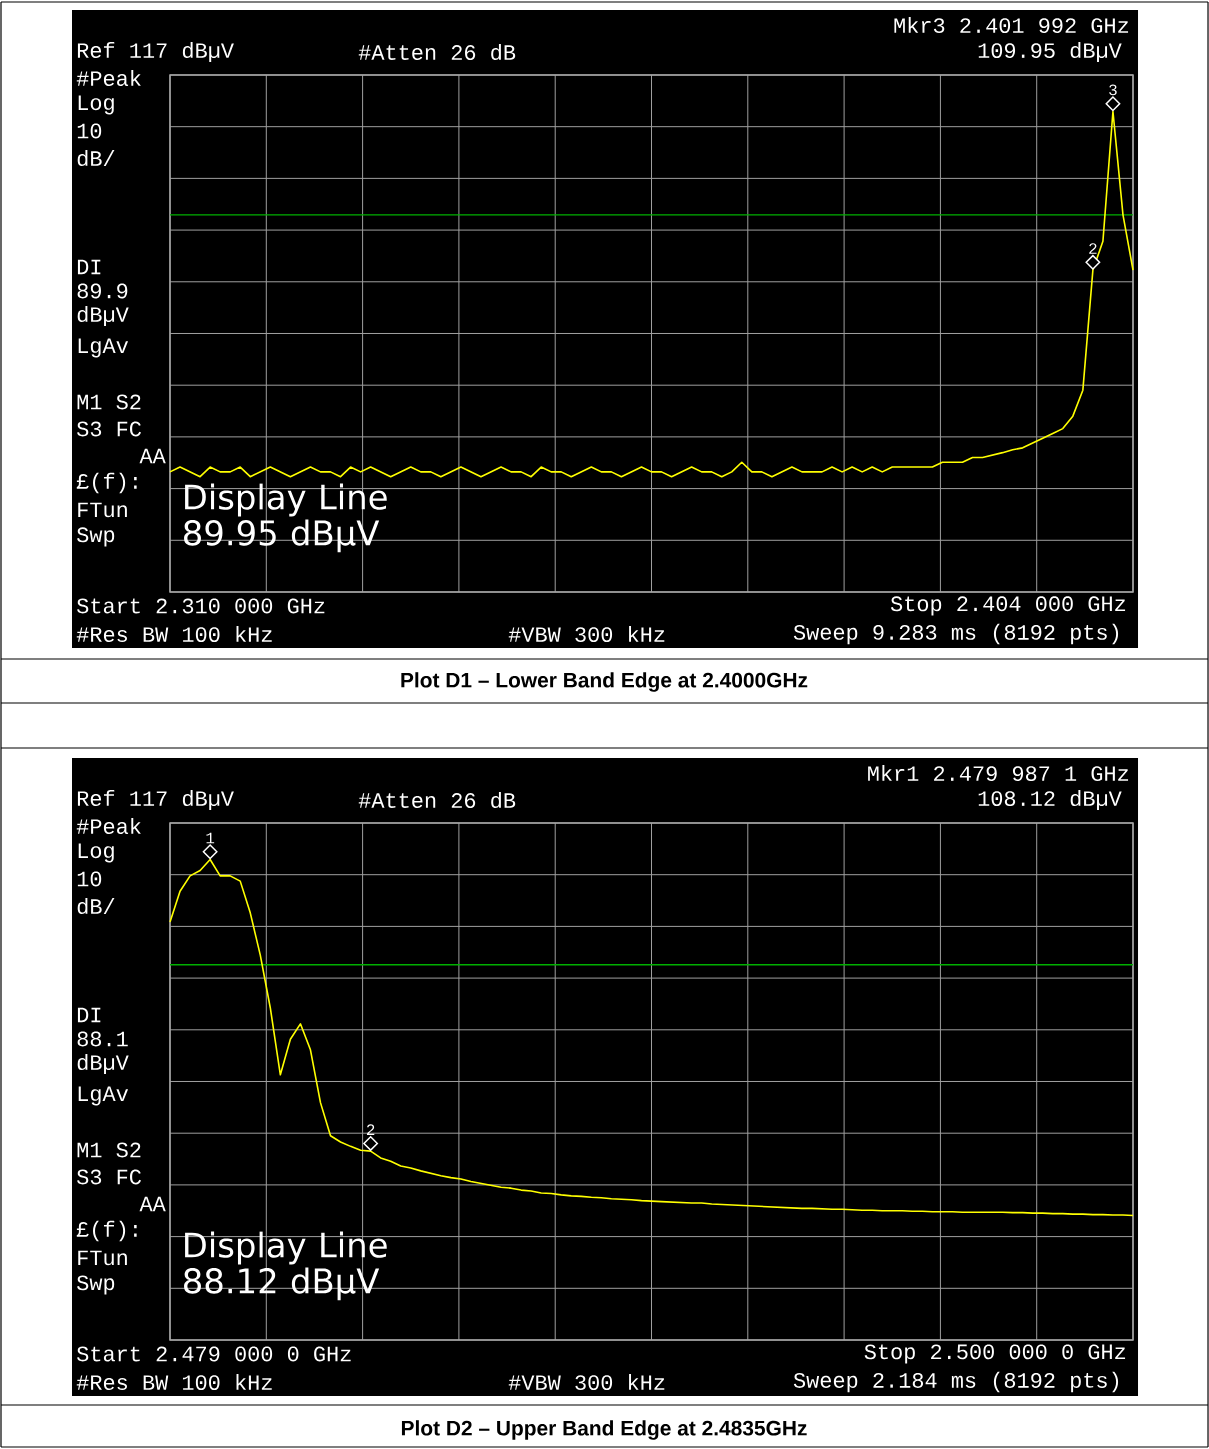 This screenshot has width=1209, height=1449. I want to click on text: Sweep 9.283 ms (8192 pts), so click(956, 634).